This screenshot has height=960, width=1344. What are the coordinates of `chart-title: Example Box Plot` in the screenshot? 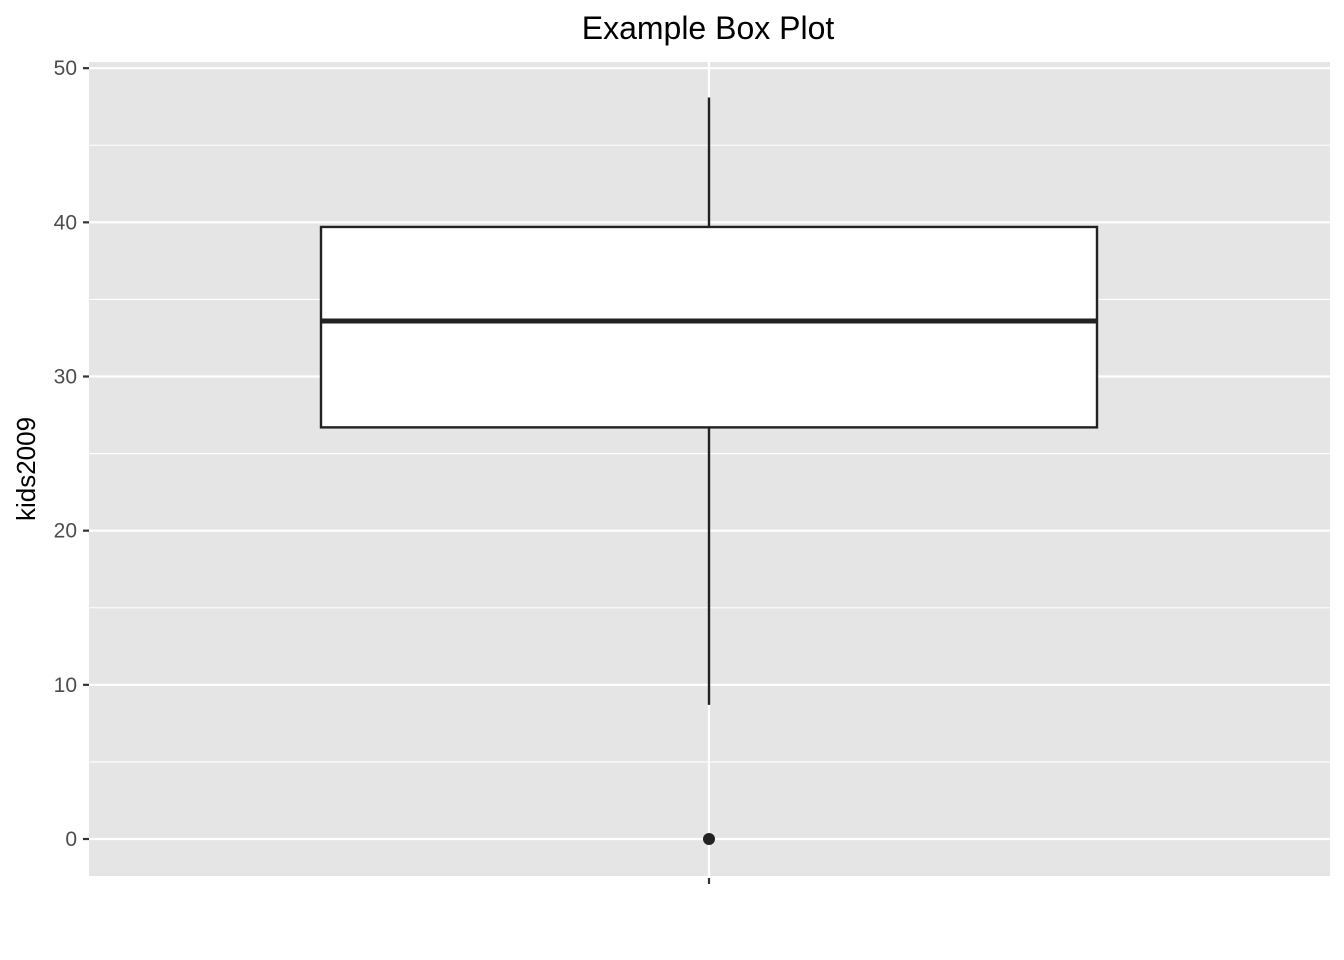 It's located at (708, 28).